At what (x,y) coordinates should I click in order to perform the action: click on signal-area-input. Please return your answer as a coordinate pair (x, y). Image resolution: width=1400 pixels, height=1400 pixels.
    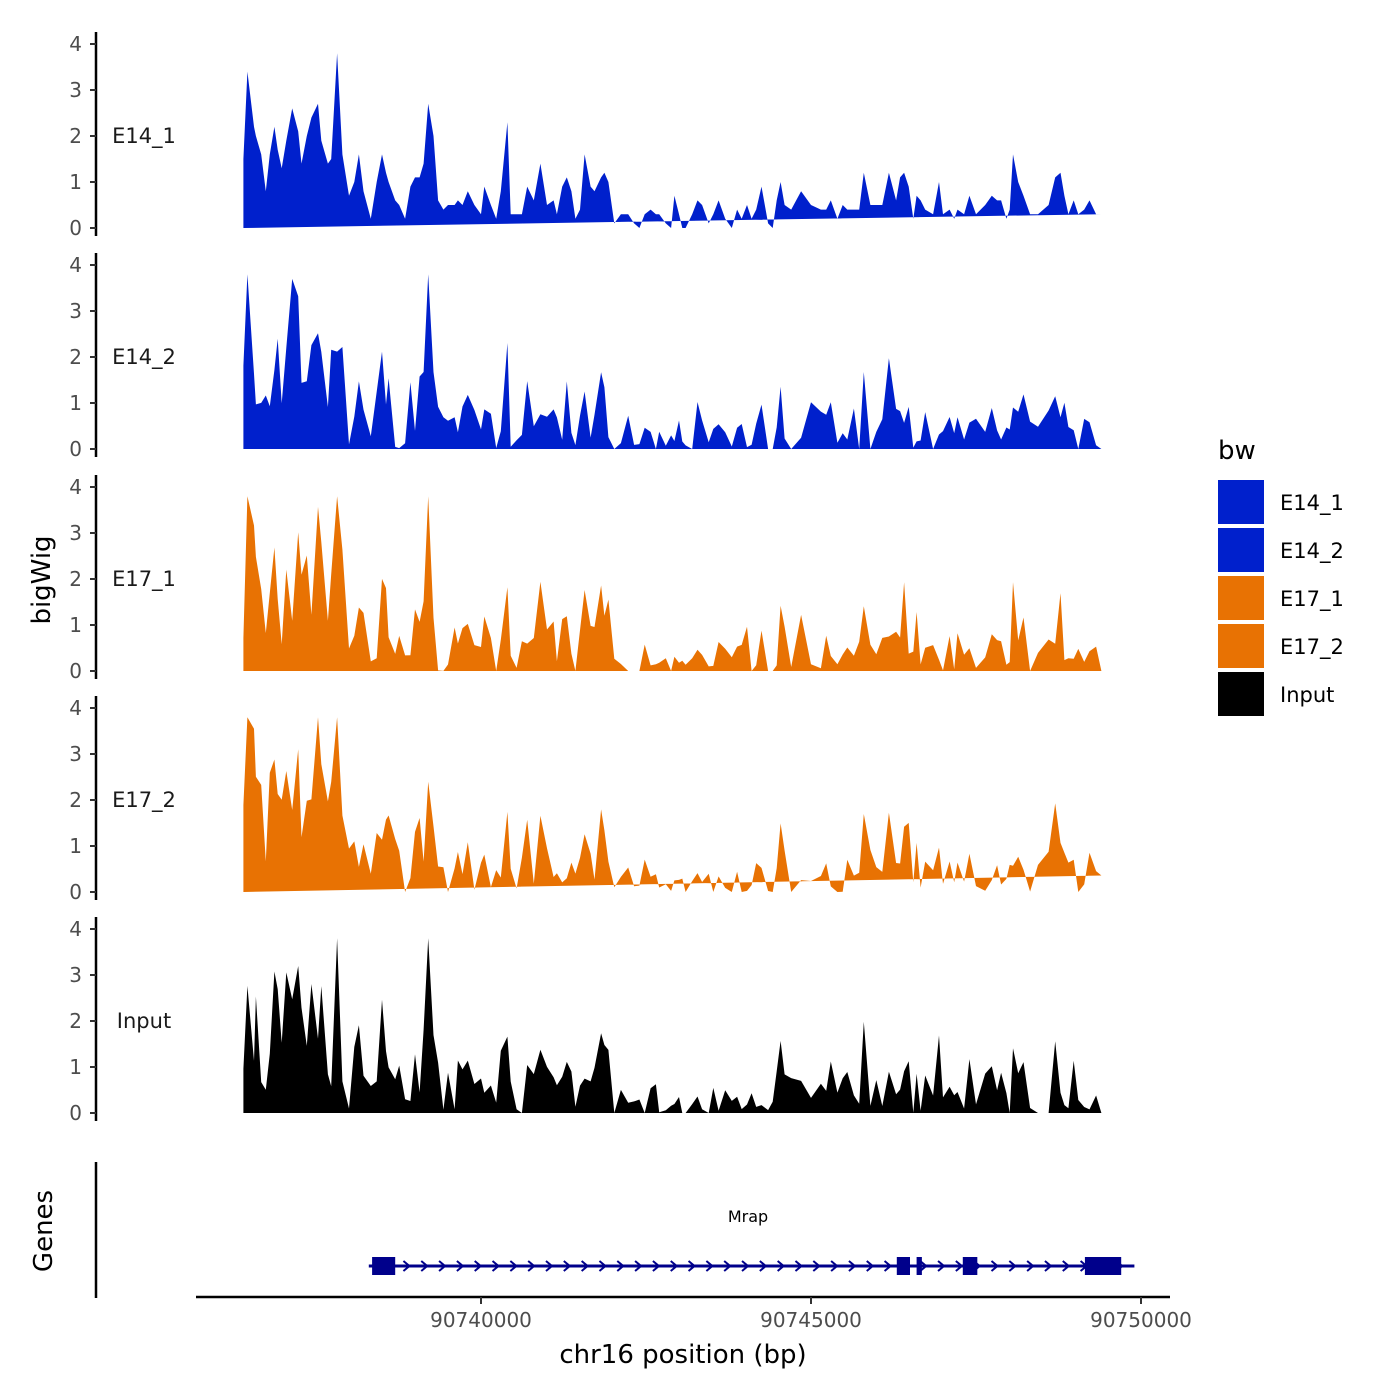
    Looking at the image, I should click on (672, 1025).